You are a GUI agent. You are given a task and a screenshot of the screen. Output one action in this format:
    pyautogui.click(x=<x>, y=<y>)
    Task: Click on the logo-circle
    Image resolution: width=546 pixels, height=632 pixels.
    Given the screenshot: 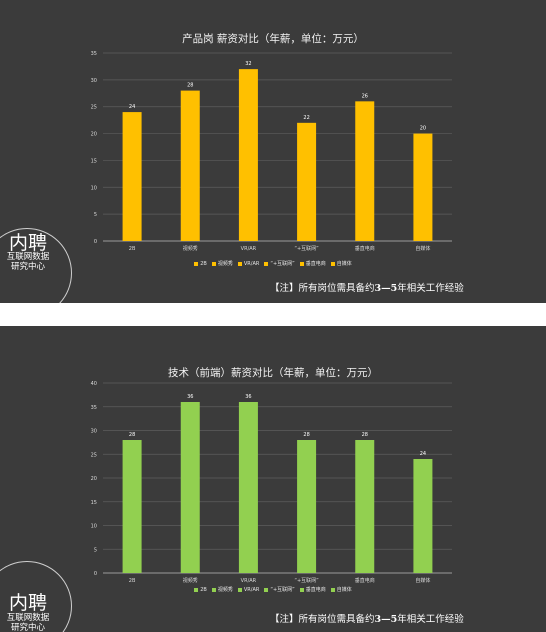 What is the action you would take?
    pyautogui.click(x=36, y=265)
    